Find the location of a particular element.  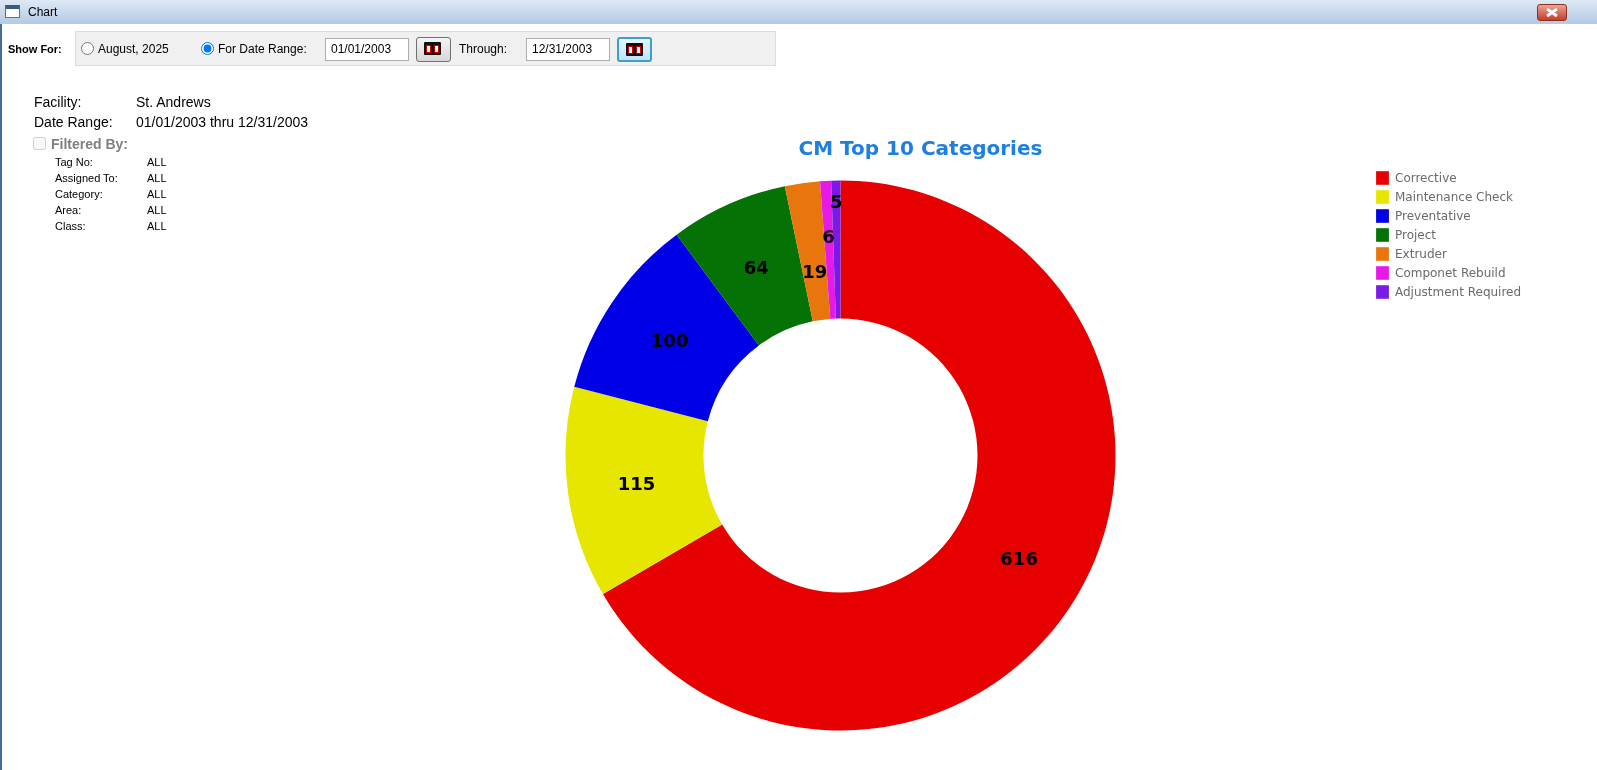

legend-label: Componet Rebuild is located at coordinates (1450, 272).